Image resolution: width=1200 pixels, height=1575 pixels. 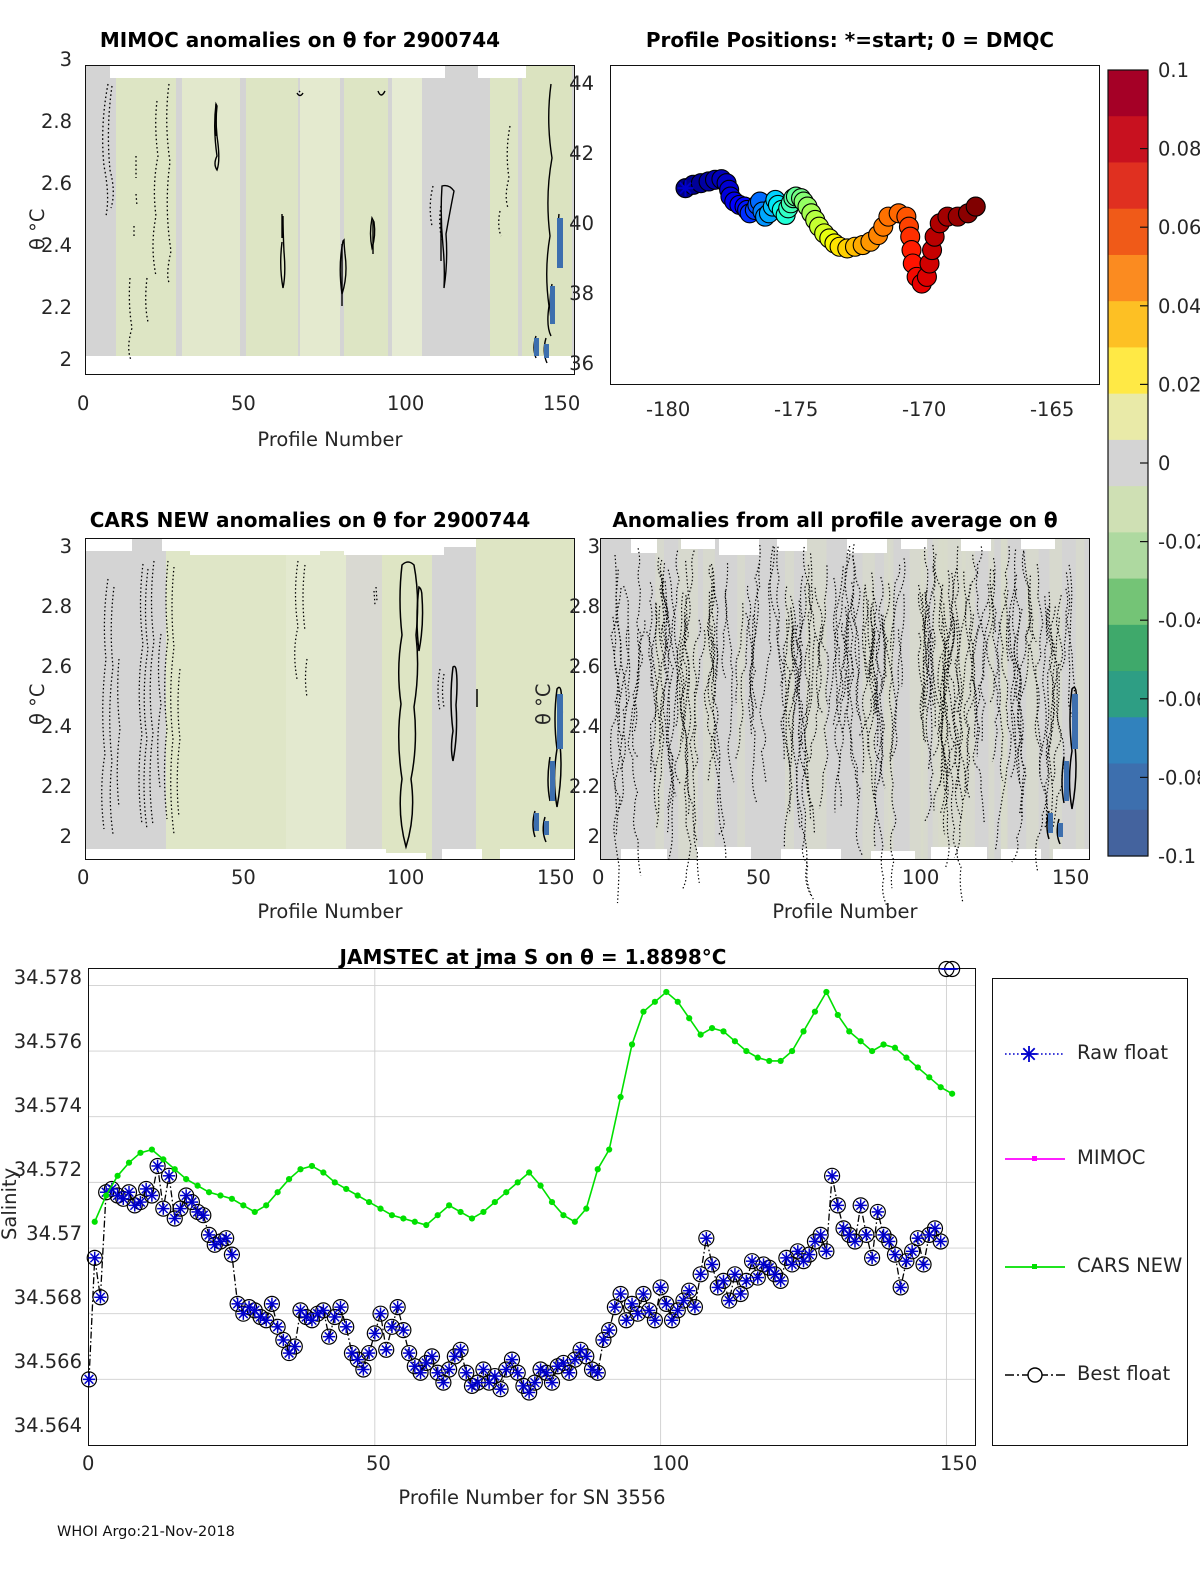 What do you see at coordinates (581, 83) in the screenshot?
I see `tick: 44` at bounding box center [581, 83].